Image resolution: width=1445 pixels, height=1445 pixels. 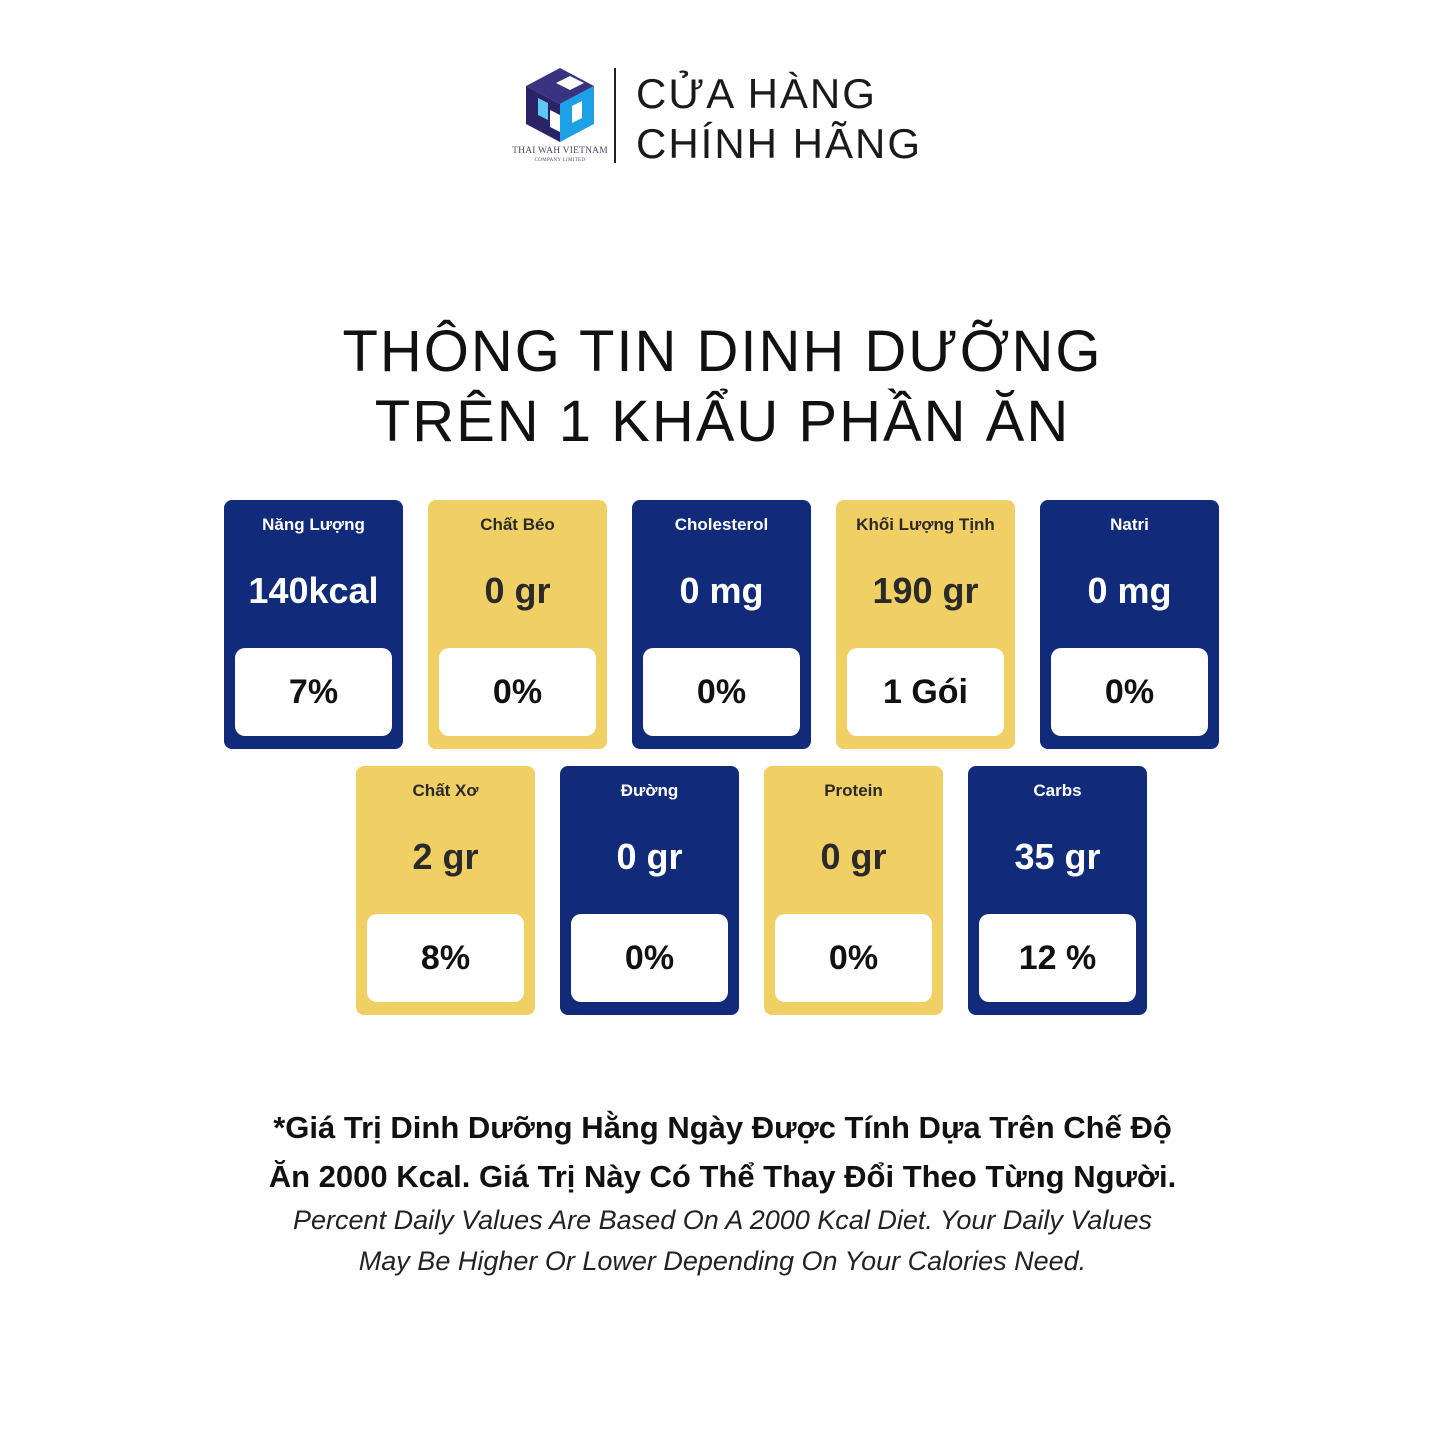 What do you see at coordinates (313, 692) in the screenshot?
I see `nutrient-percent: 7%` at bounding box center [313, 692].